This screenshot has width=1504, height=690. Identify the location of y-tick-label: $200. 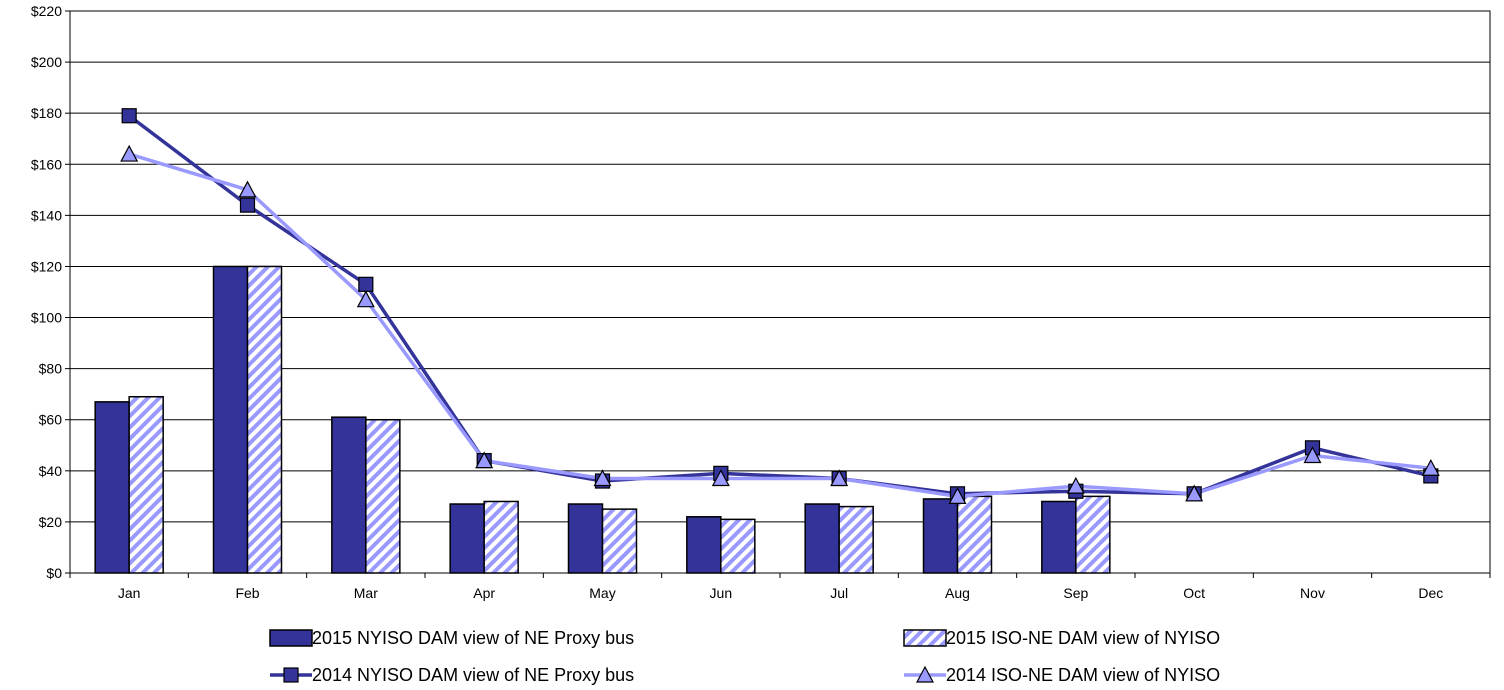
(46, 62).